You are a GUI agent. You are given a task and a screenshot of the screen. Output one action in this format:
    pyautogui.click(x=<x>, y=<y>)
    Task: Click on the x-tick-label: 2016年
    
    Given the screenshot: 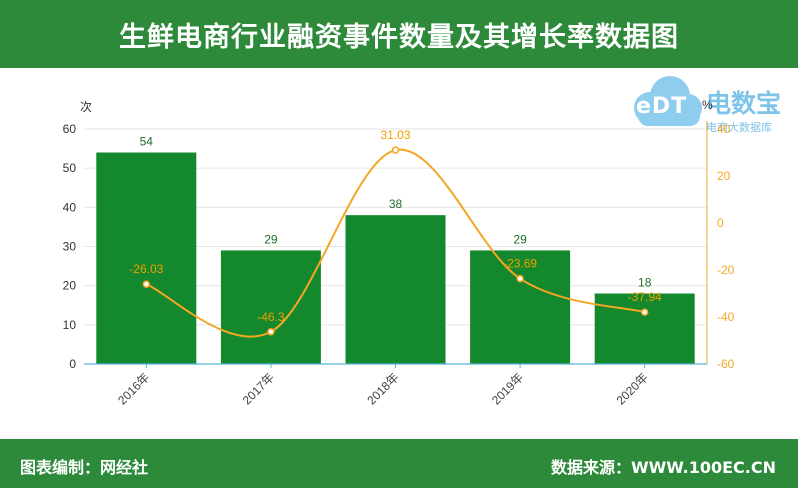 What is the action you would take?
    pyautogui.click(x=133, y=388)
    